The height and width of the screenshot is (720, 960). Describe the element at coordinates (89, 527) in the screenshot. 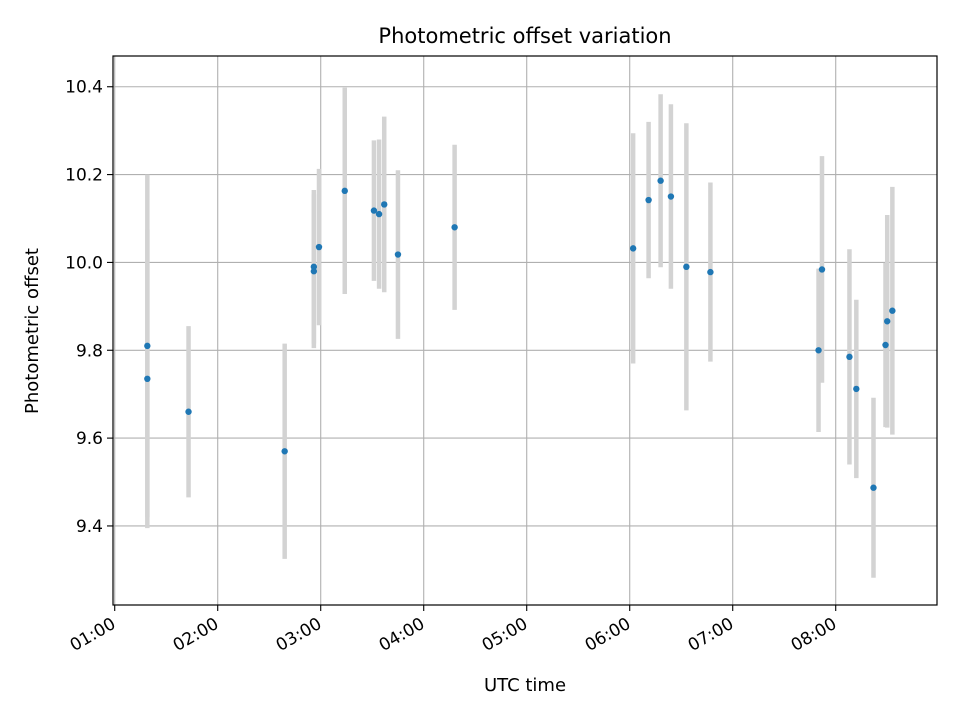

I see `y-tick-label: 9.4` at that location.